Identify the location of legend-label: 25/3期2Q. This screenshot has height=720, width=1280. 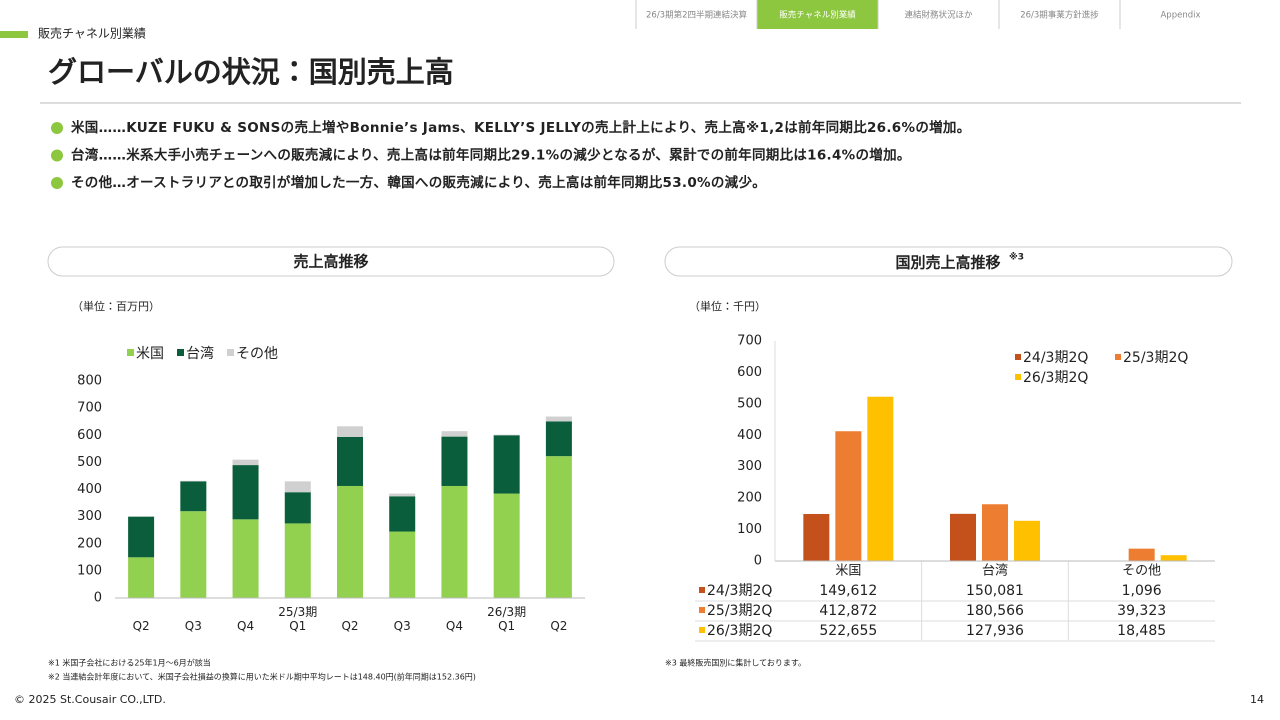
(1155, 358).